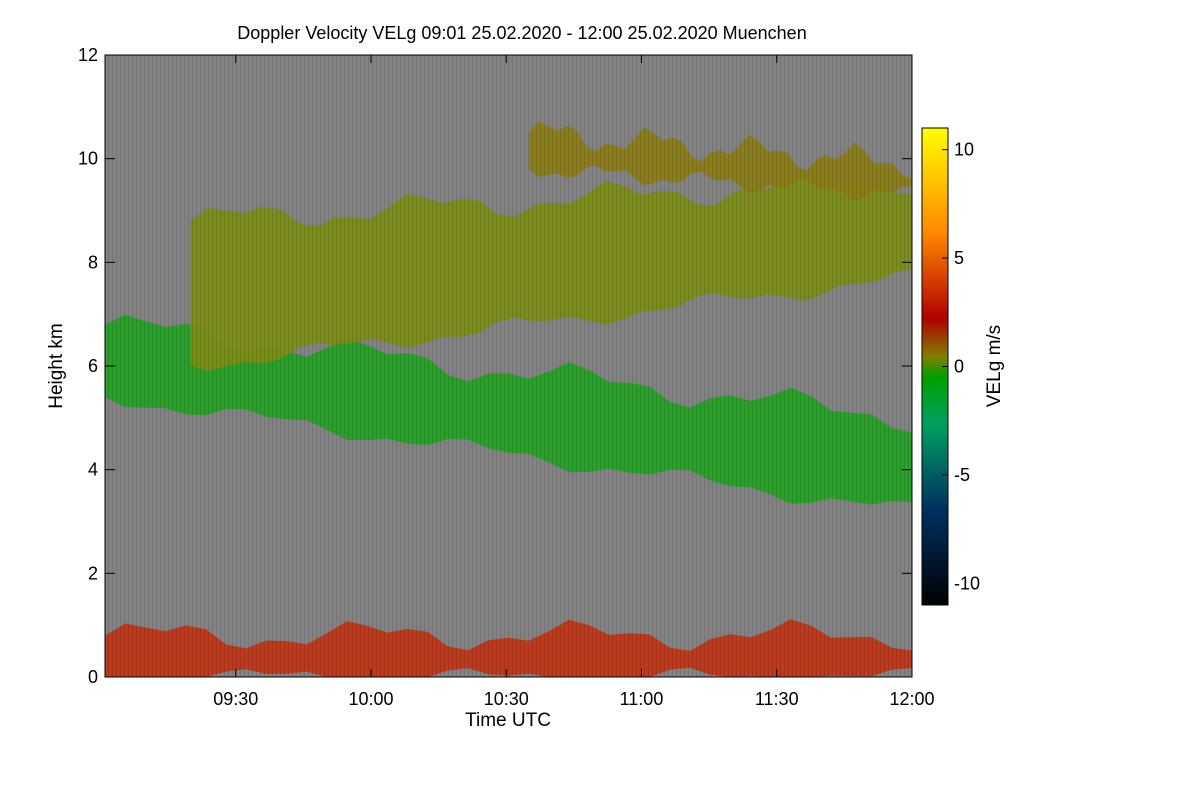 The height and width of the screenshot is (800, 1200). Describe the element at coordinates (962, 475) in the screenshot. I see `colorbar-tick-label: -5` at that location.